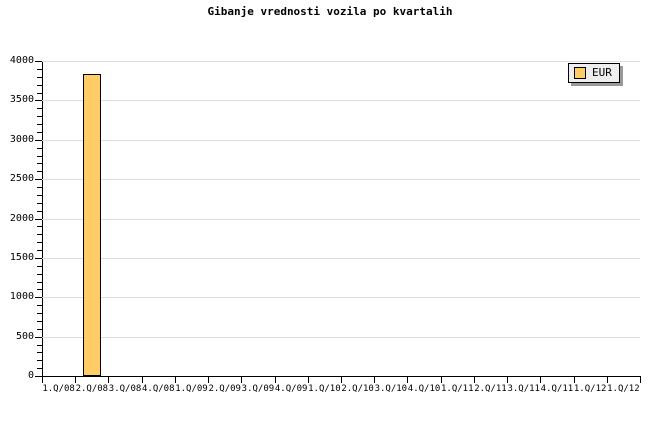  I want to click on y-axis-label: 2000, so click(21, 218).